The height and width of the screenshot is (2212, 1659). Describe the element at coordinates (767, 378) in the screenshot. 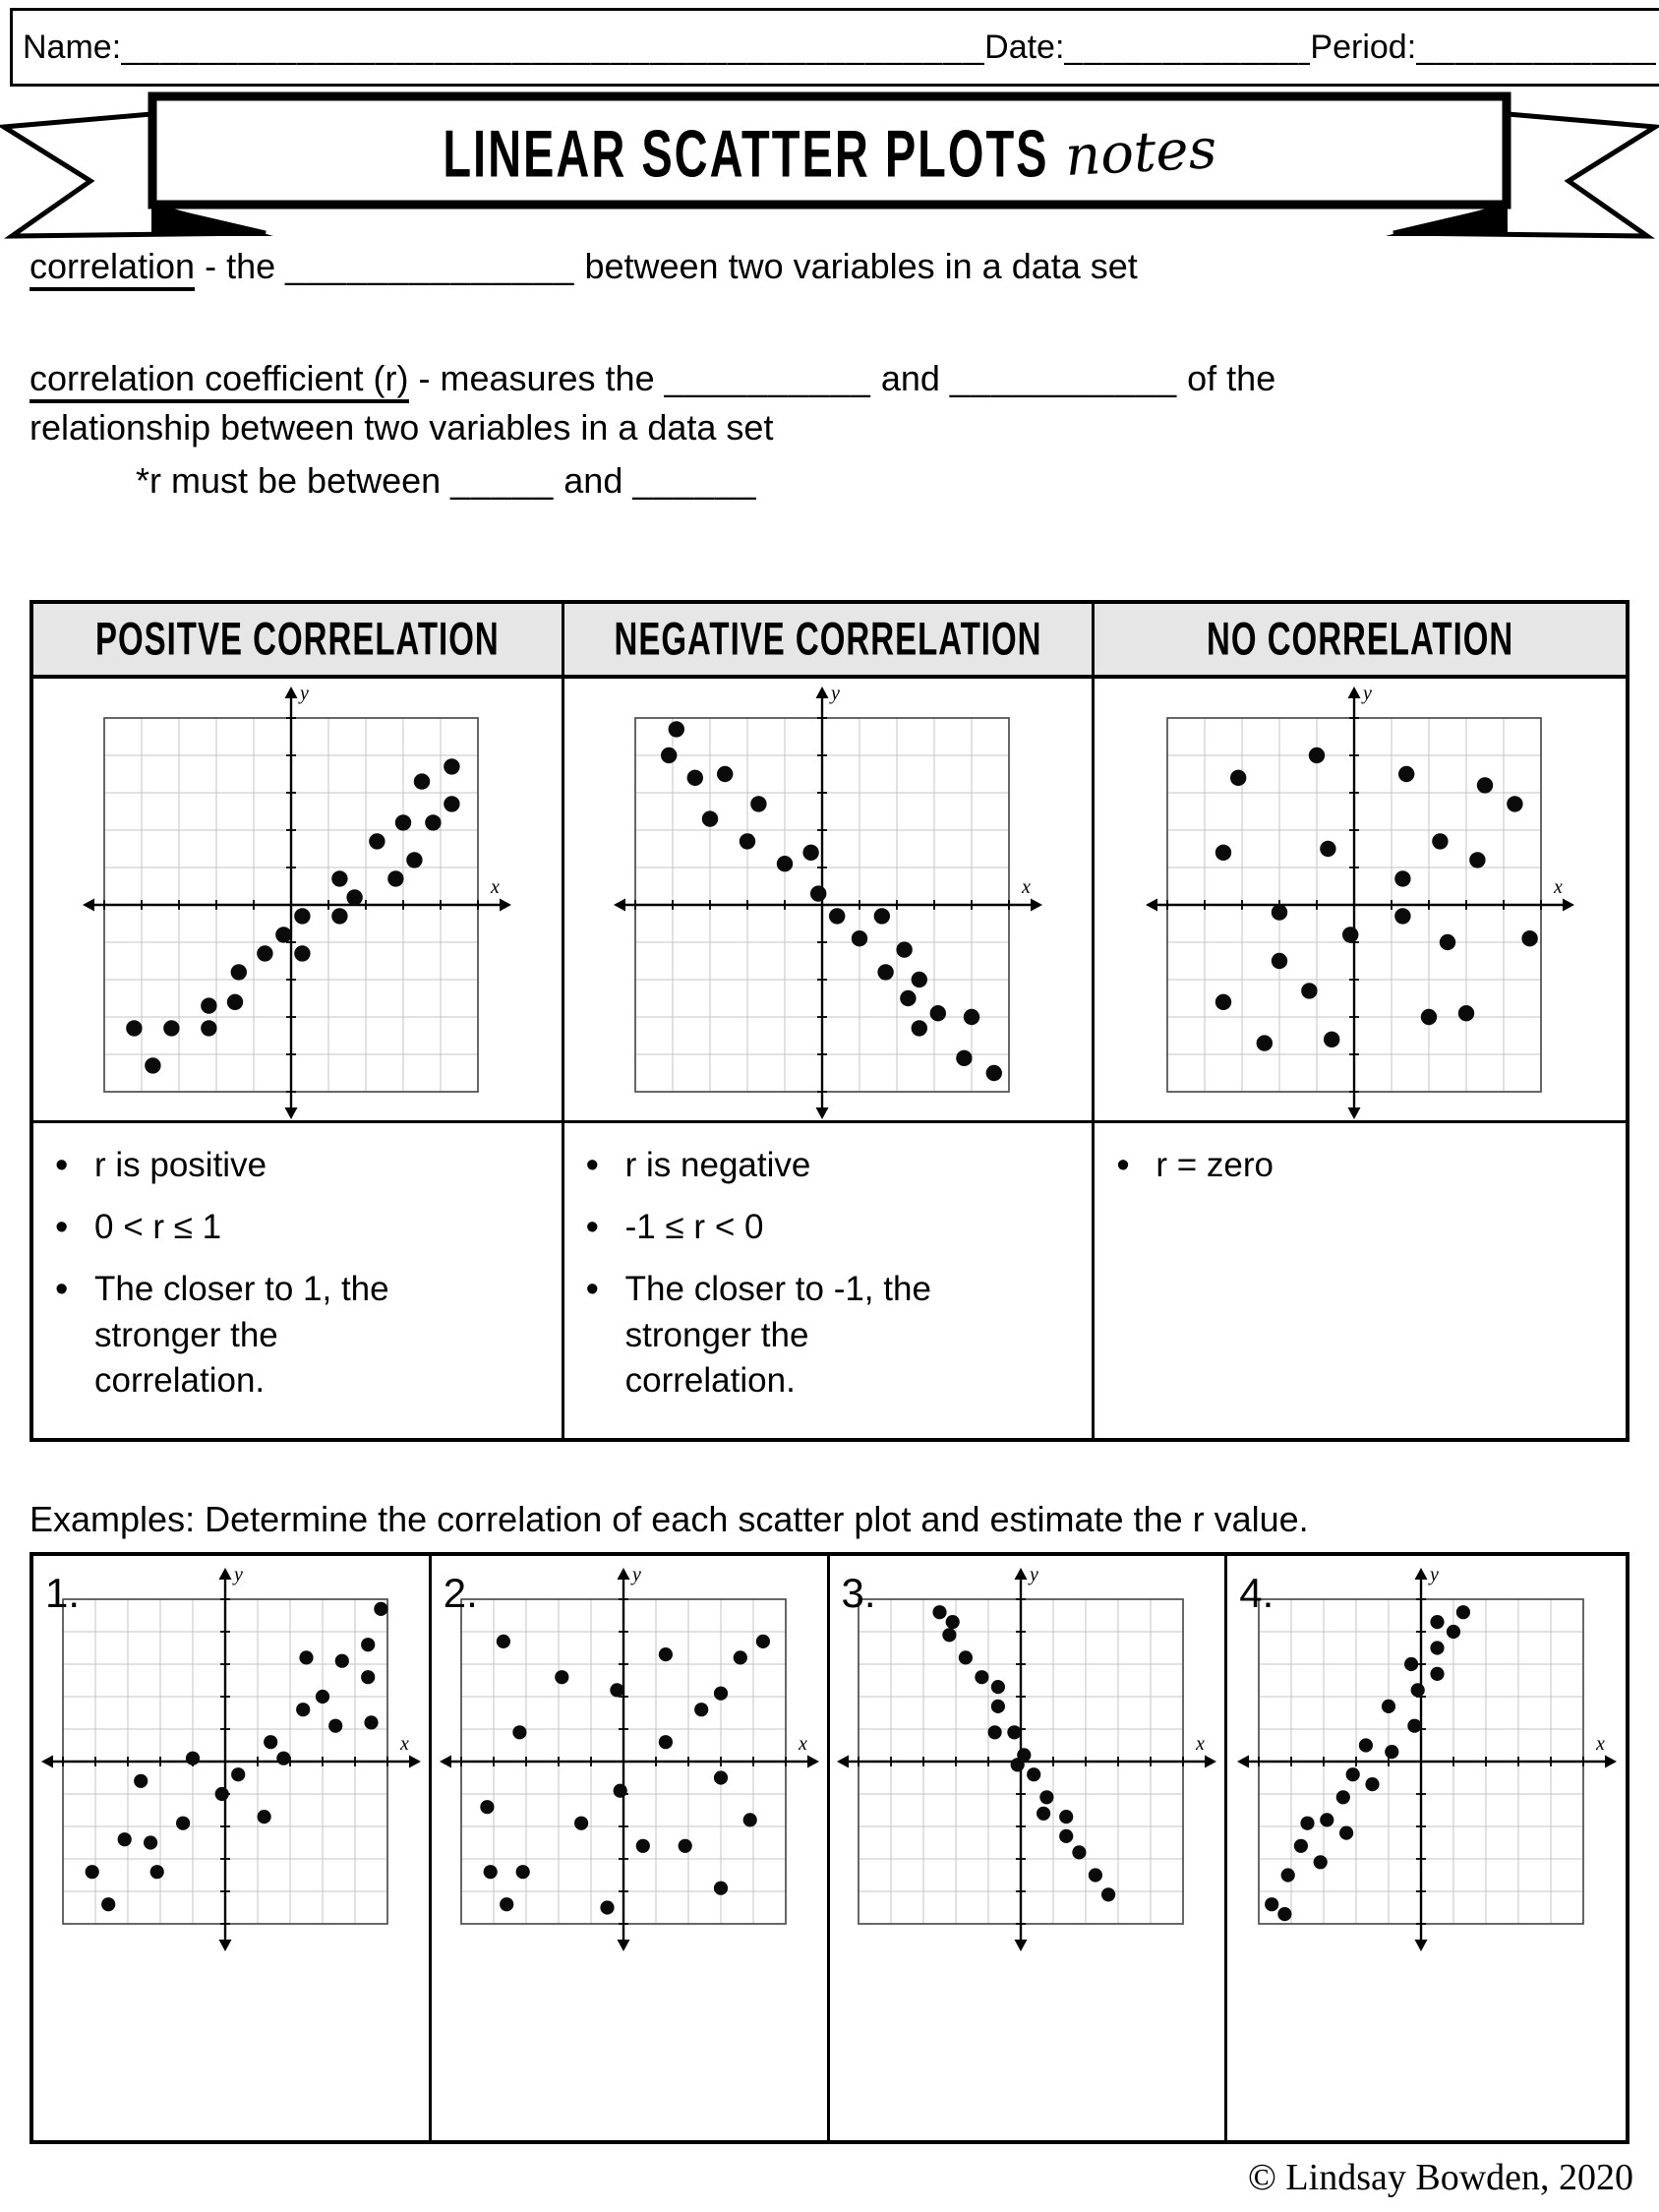

I see `coefficient-blank-1: __________` at that location.